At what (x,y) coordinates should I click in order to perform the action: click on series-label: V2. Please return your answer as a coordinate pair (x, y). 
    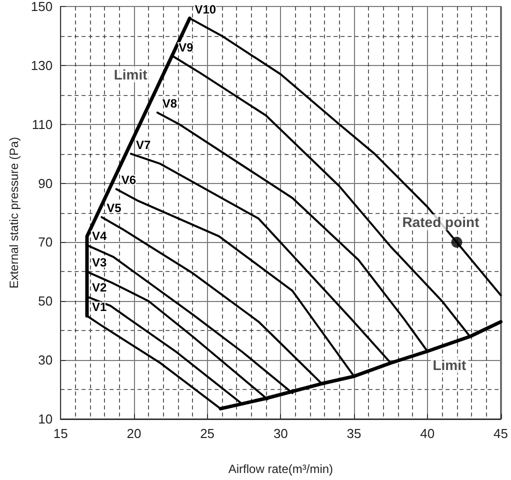
    Looking at the image, I should click on (100, 287).